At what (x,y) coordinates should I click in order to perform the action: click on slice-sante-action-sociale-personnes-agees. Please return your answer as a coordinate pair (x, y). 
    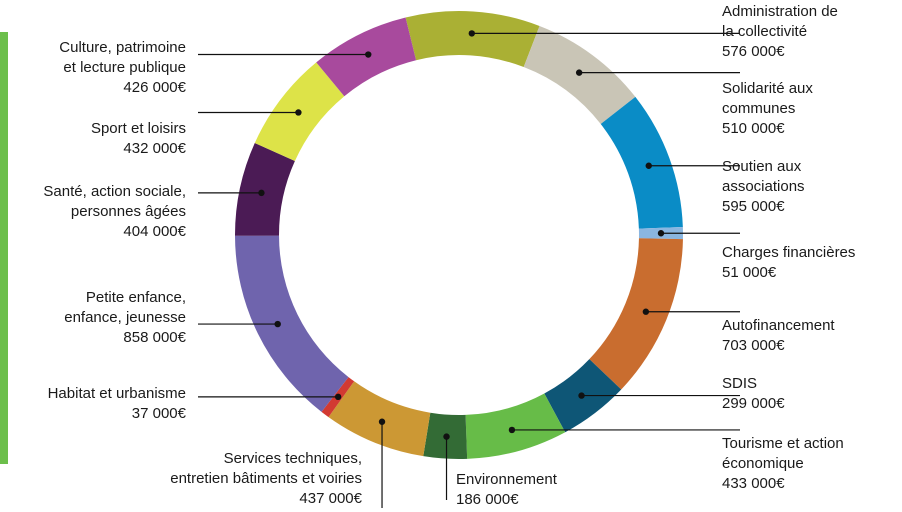
    Looking at the image, I should click on (265, 189).